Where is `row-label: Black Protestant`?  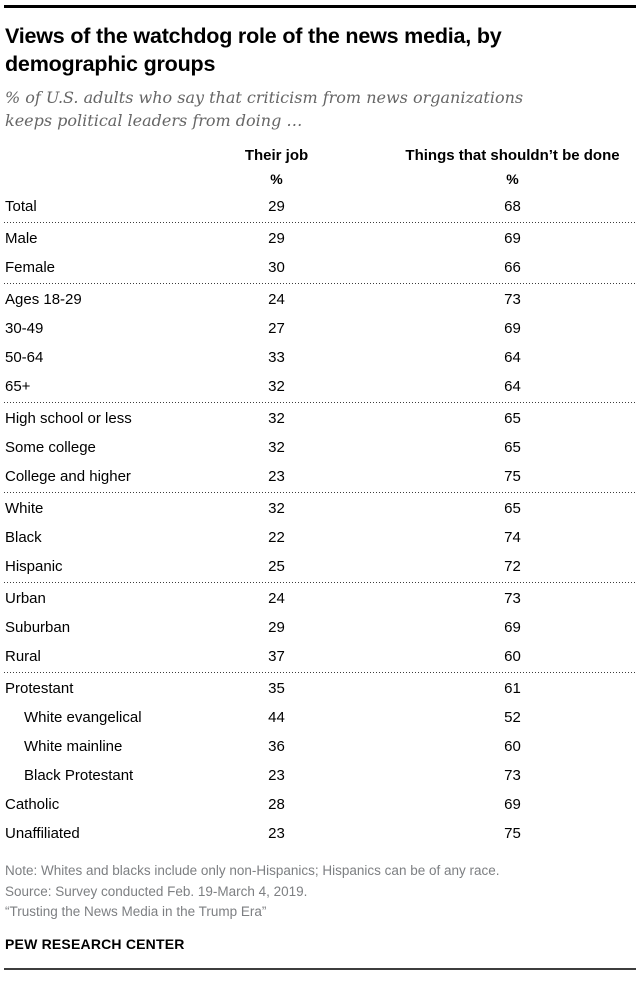
row-label: Black Protestant is located at coordinates (79, 776).